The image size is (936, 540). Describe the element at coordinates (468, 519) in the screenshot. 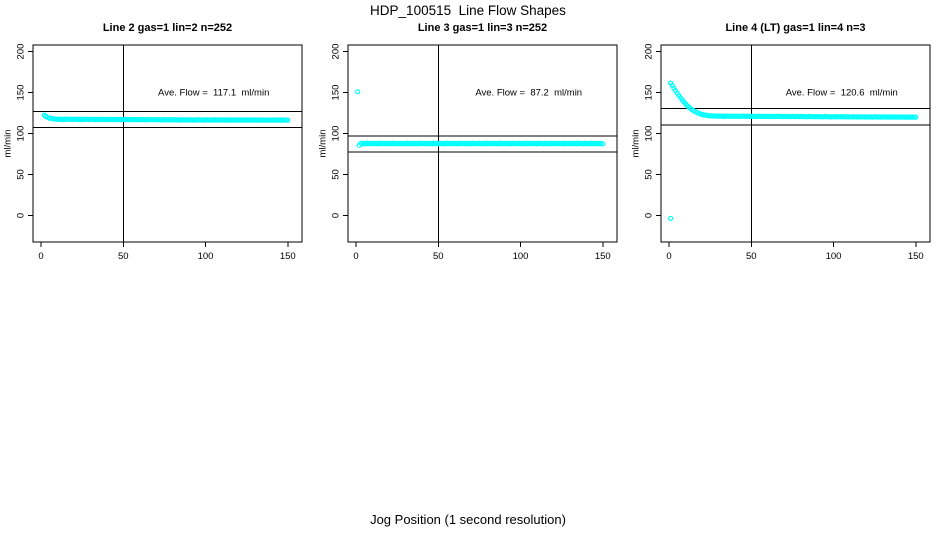

I see `figure-xlabel: Jog Position (1 second resolution)` at that location.